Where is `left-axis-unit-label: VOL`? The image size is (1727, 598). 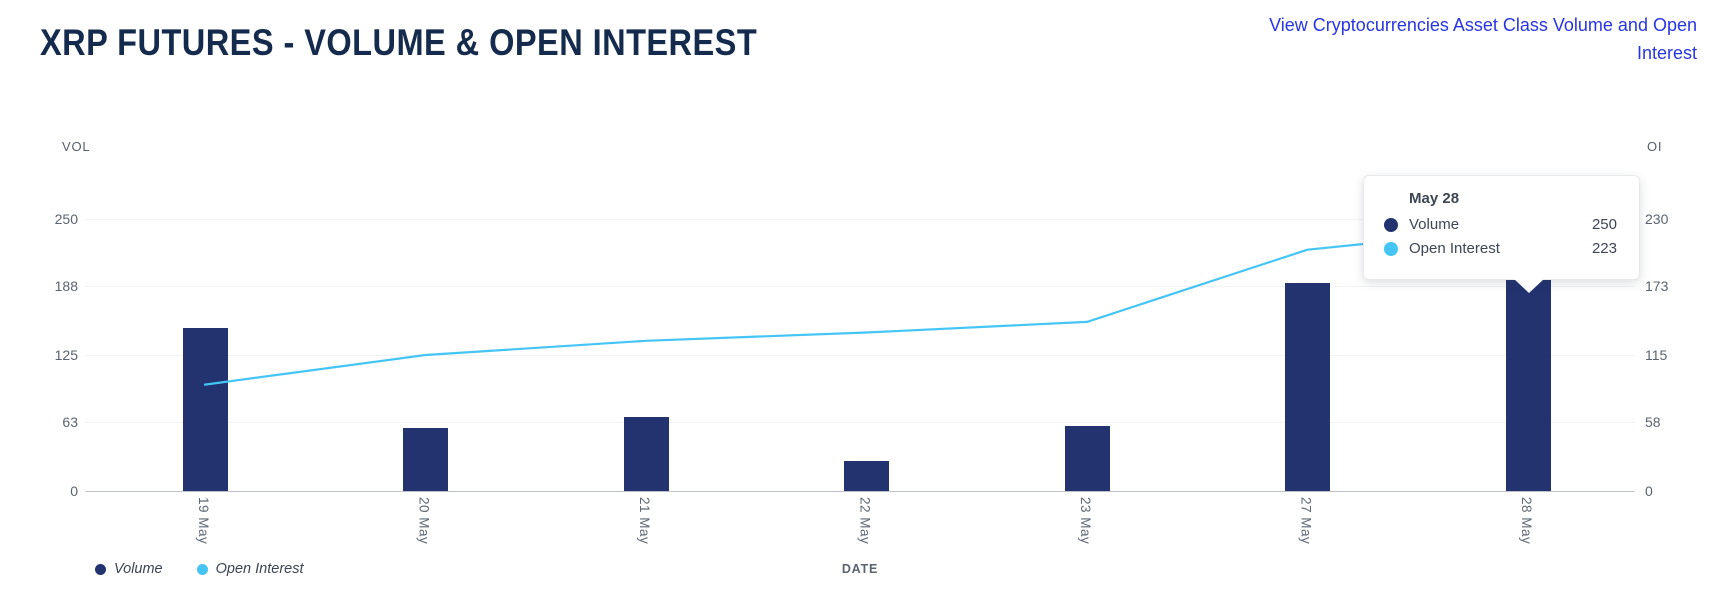 left-axis-unit-label: VOL is located at coordinates (76, 146).